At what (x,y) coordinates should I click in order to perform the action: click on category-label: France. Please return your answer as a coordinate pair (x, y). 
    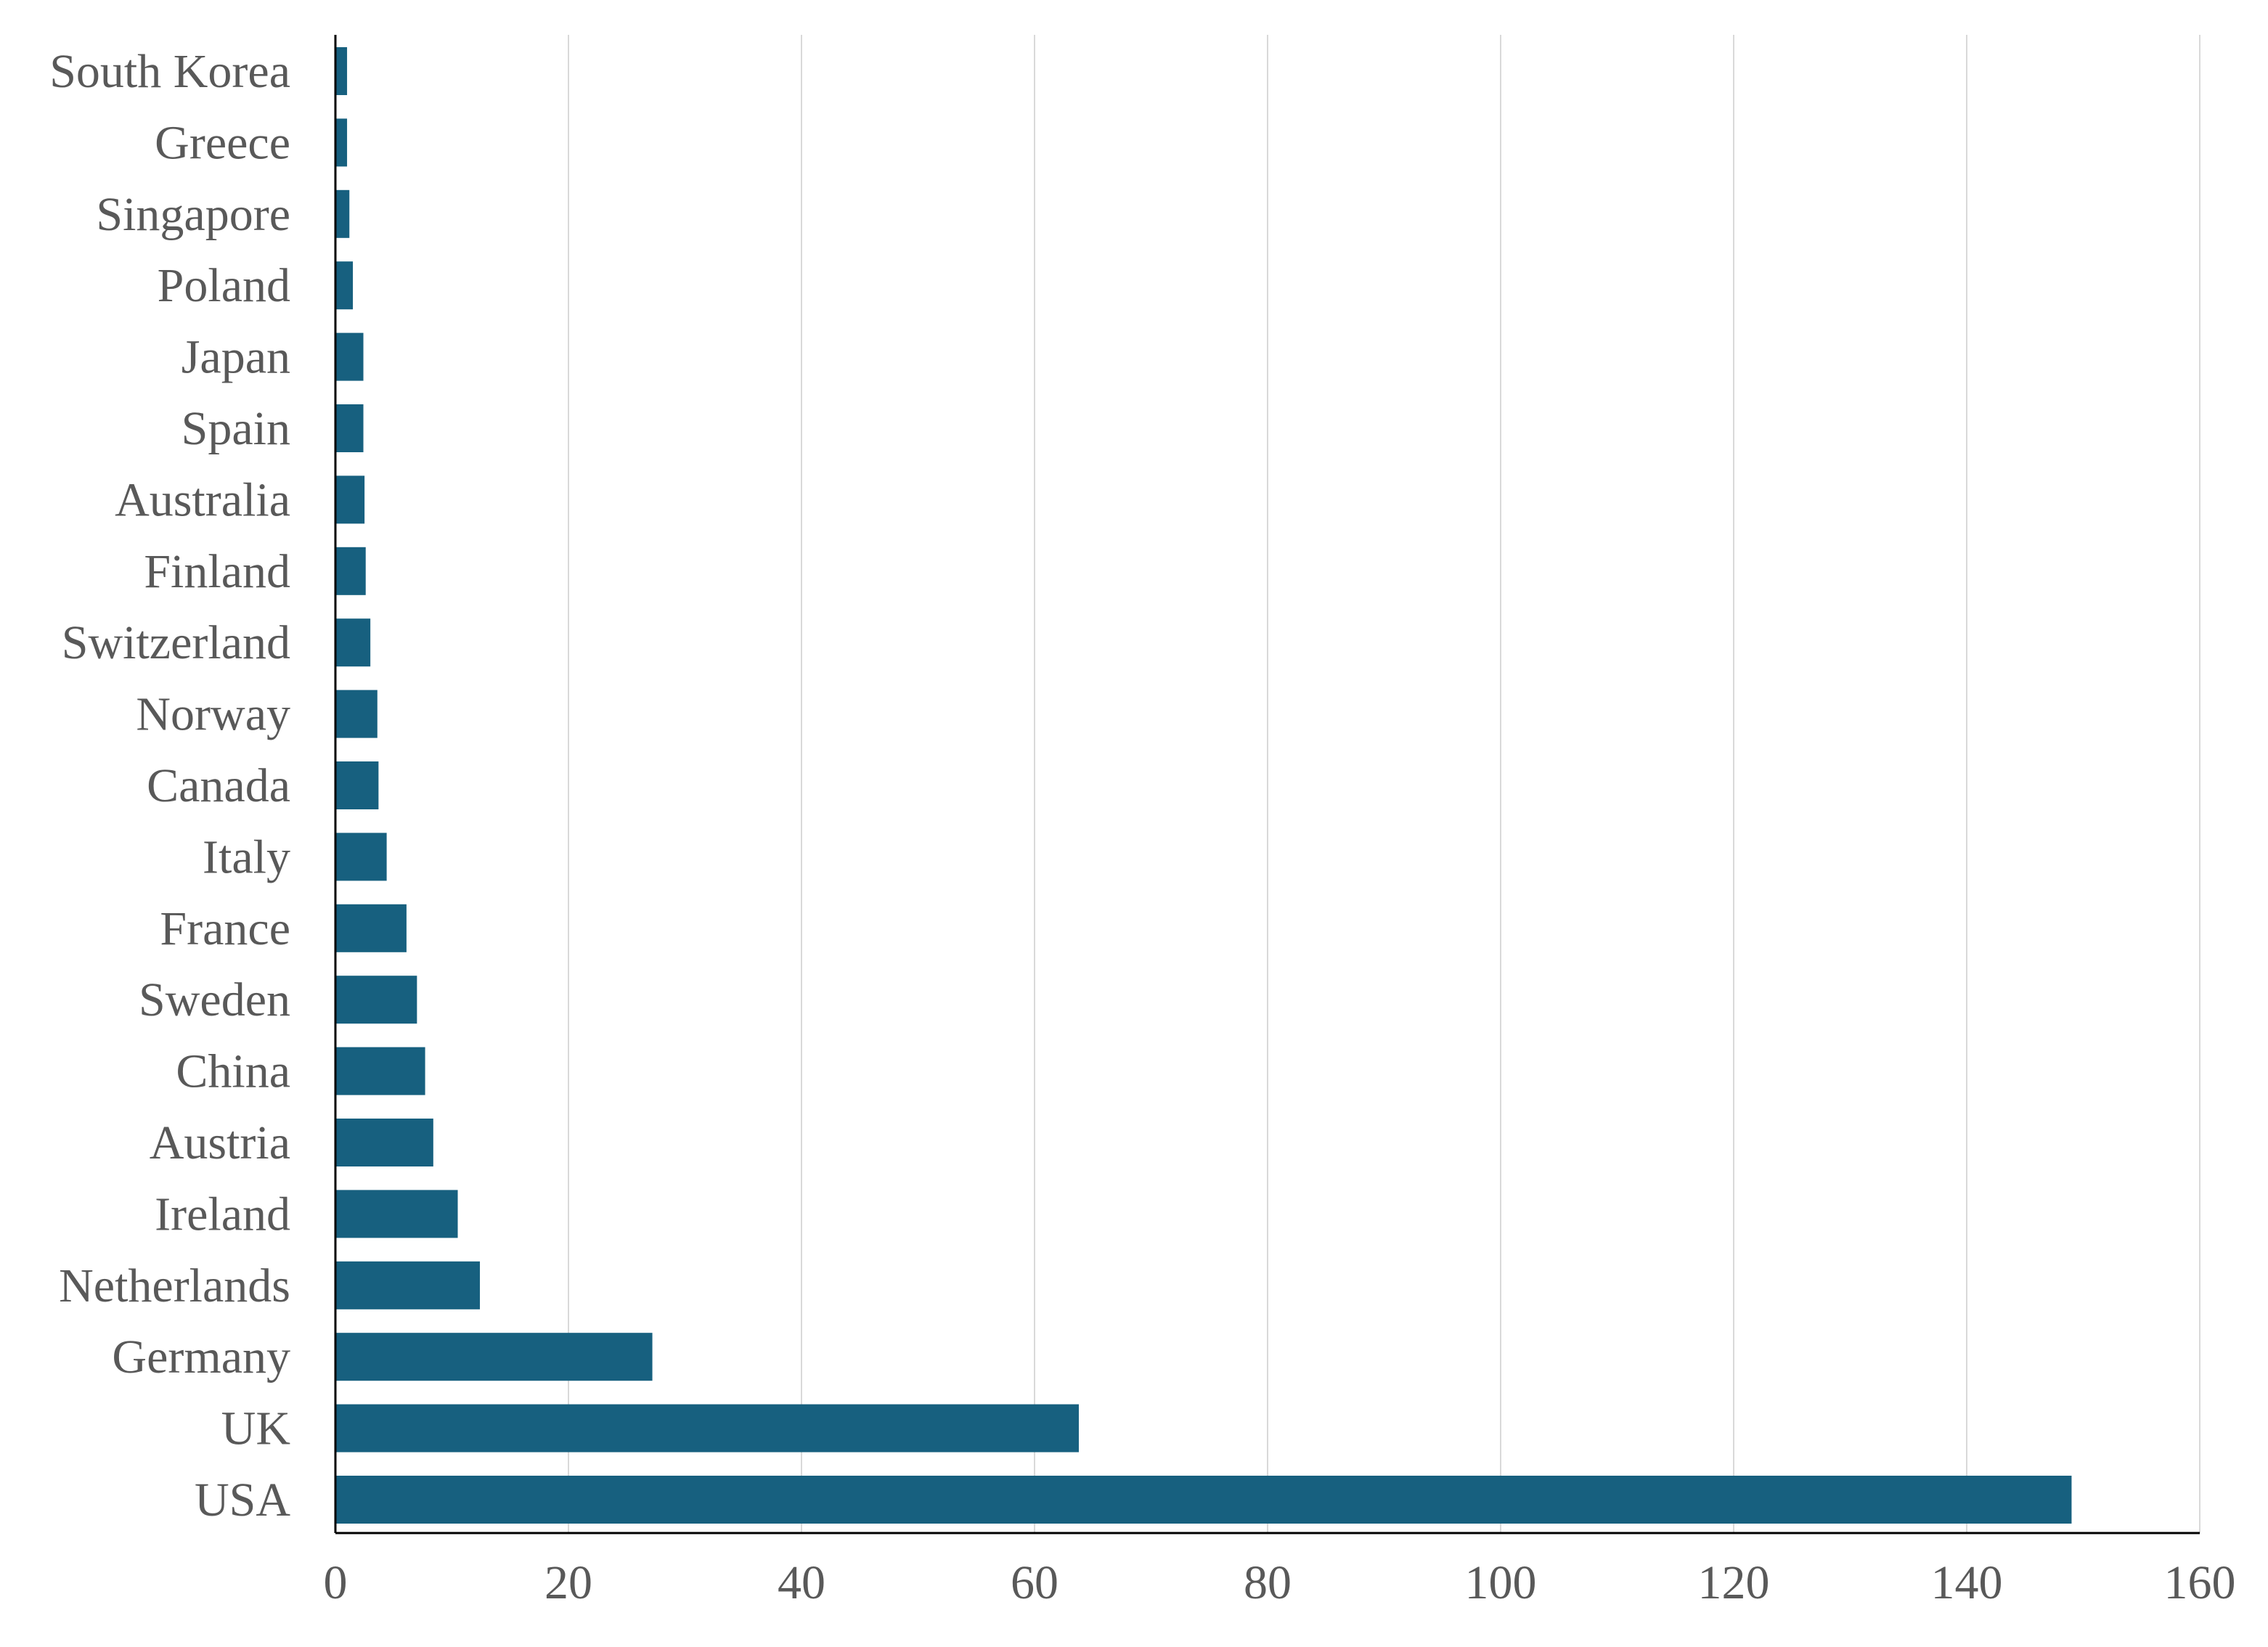
    Looking at the image, I should click on (225, 928).